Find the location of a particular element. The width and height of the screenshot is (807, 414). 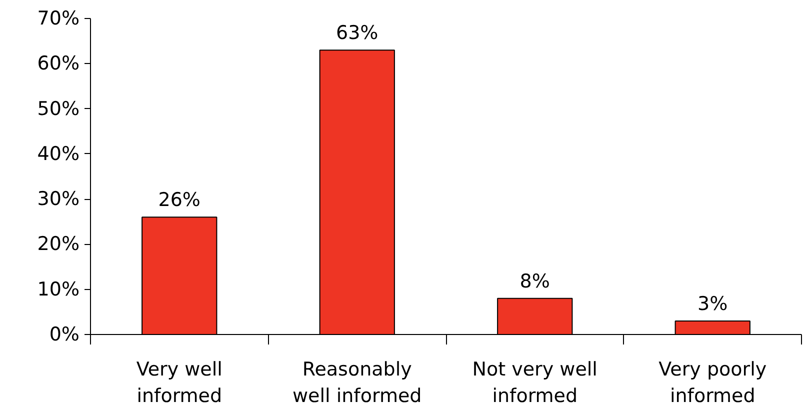

data-label: 63% is located at coordinates (357, 33).